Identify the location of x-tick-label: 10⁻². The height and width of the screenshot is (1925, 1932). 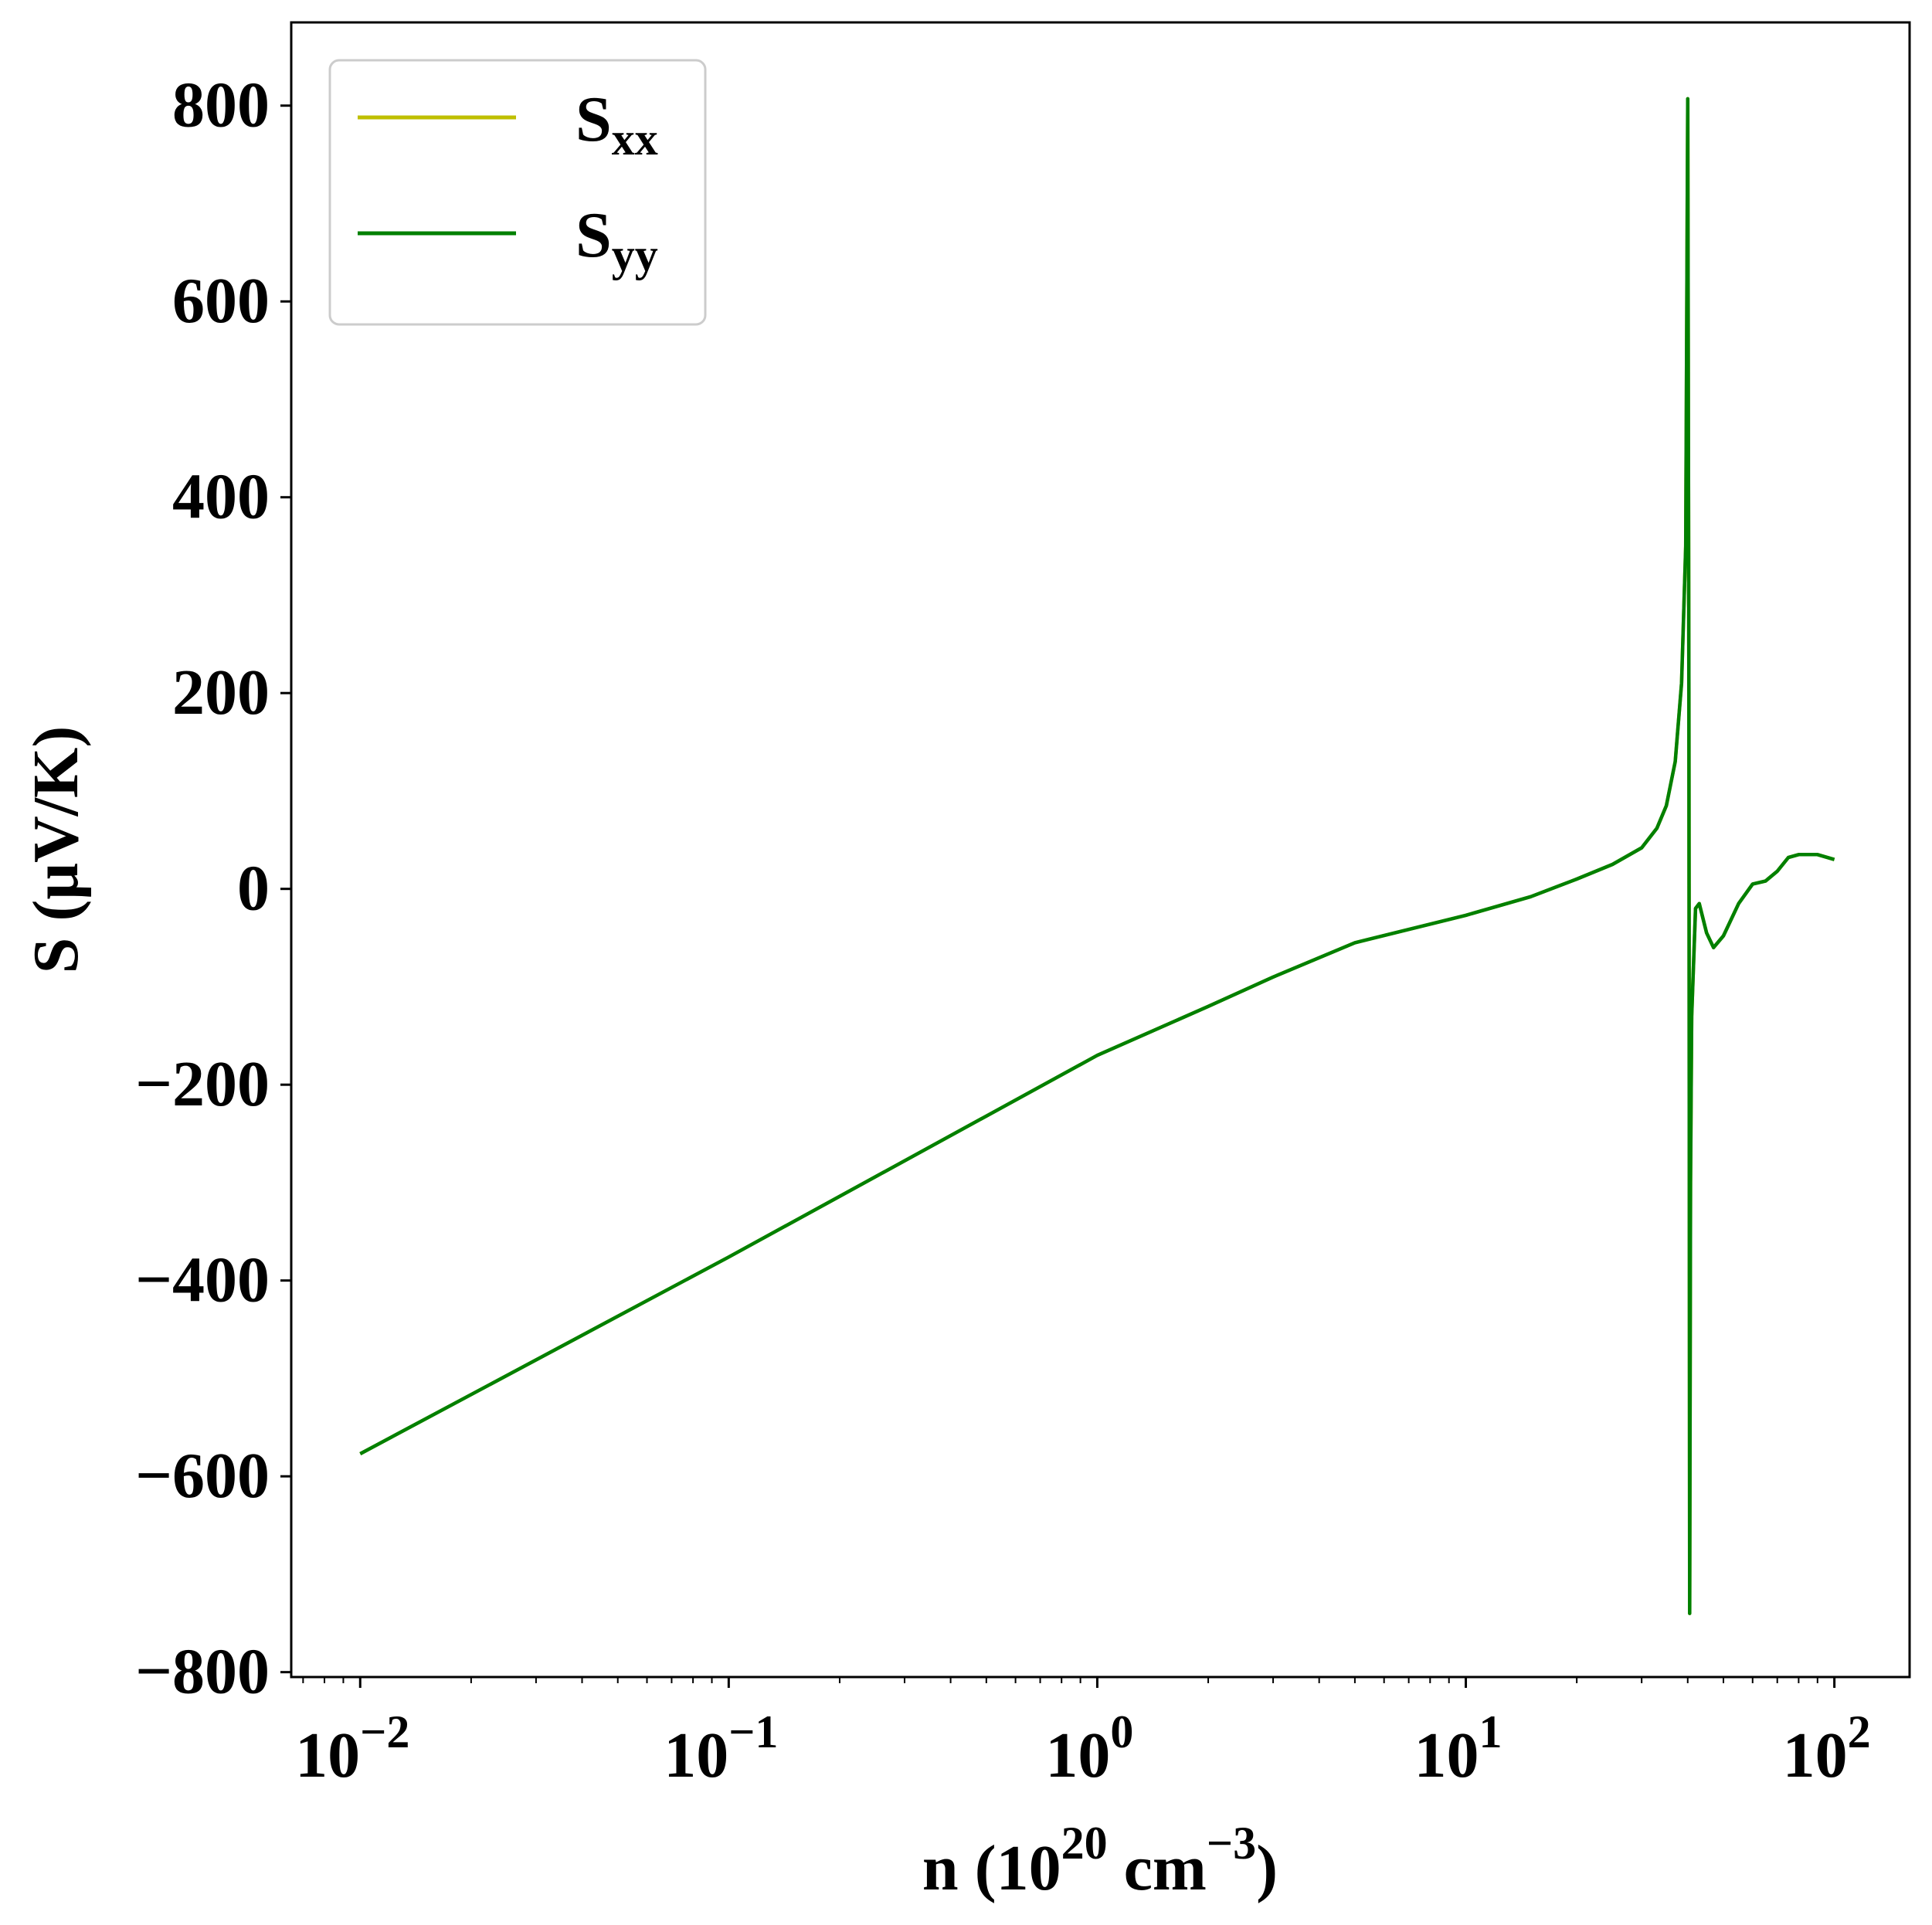
(352, 1749).